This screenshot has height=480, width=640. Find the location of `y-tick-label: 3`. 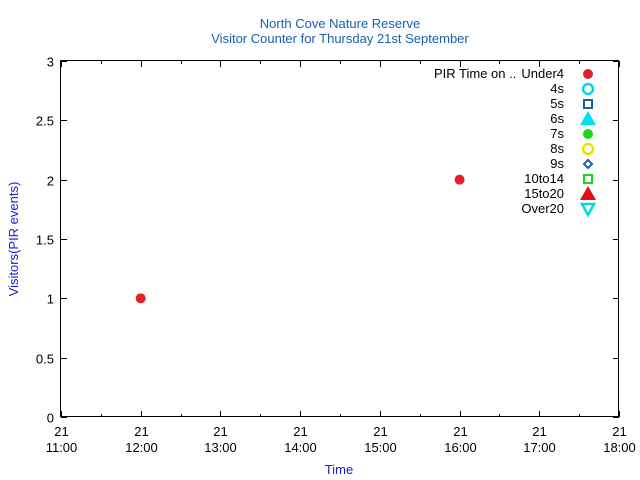

y-tick-label: 3 is located at coordinates (50, 62).